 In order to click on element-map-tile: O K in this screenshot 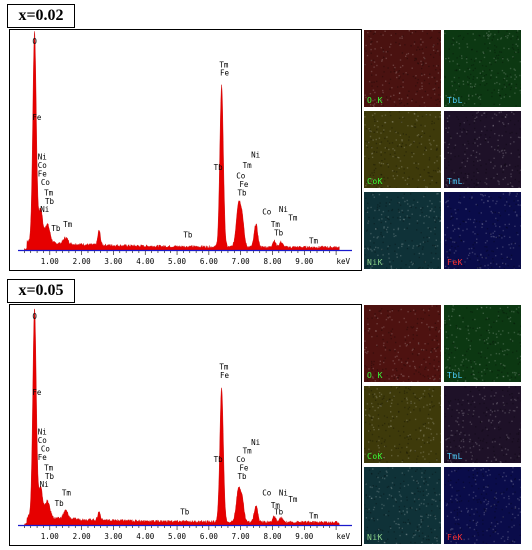, I will do `click(402, 343)`.